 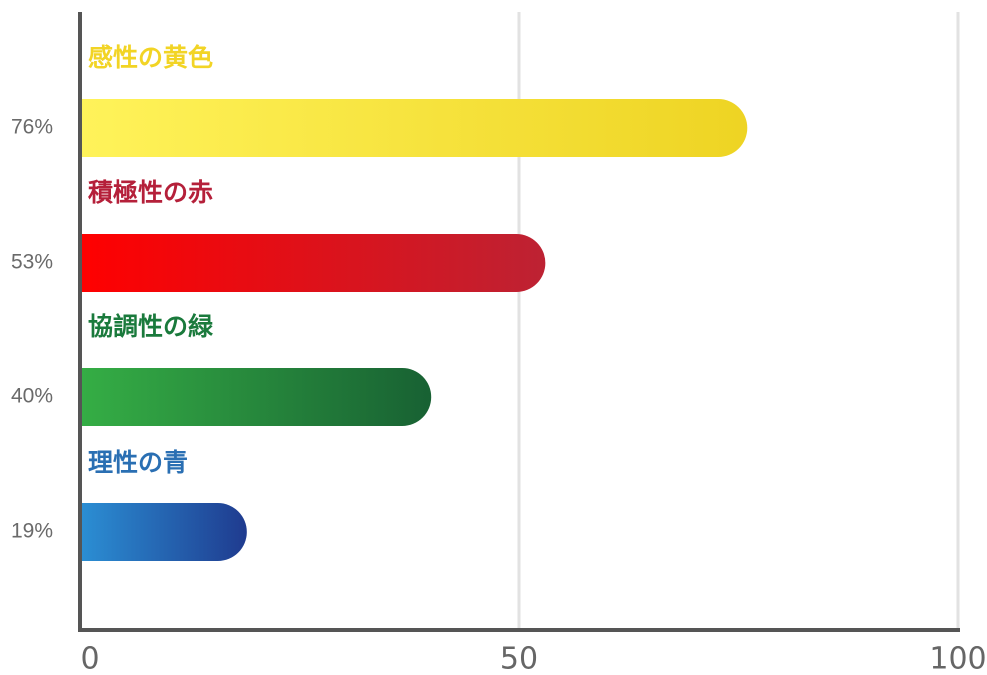 I want to click on category-label-4: 理性の青, so click(x=138, y=462).